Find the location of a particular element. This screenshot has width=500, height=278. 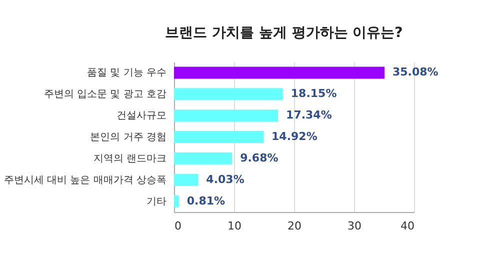

x-tick-label: 30 is located at coordinates (355, 226).